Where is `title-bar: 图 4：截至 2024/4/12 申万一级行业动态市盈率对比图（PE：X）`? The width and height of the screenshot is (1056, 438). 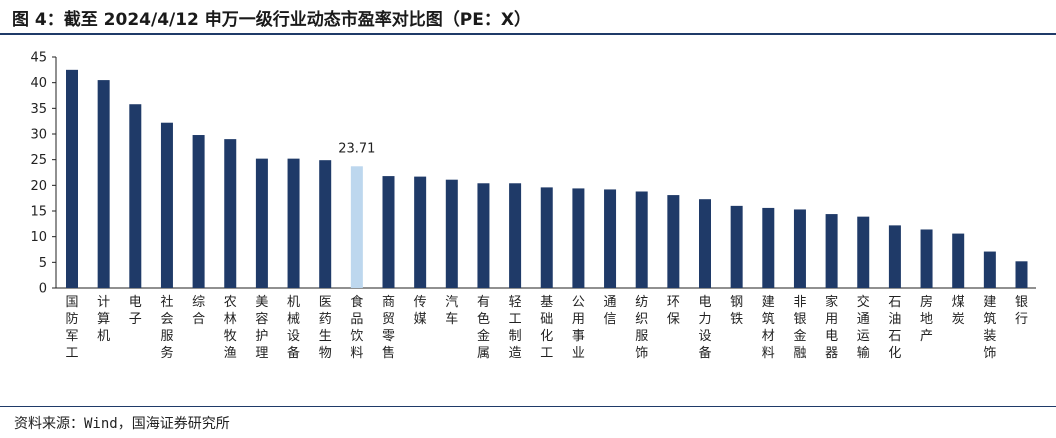
title-bar: 图 4：截至 2024/4/12 申万一级行业动态市盈率对比图（PE：X） is located at coordinates (528, 17).